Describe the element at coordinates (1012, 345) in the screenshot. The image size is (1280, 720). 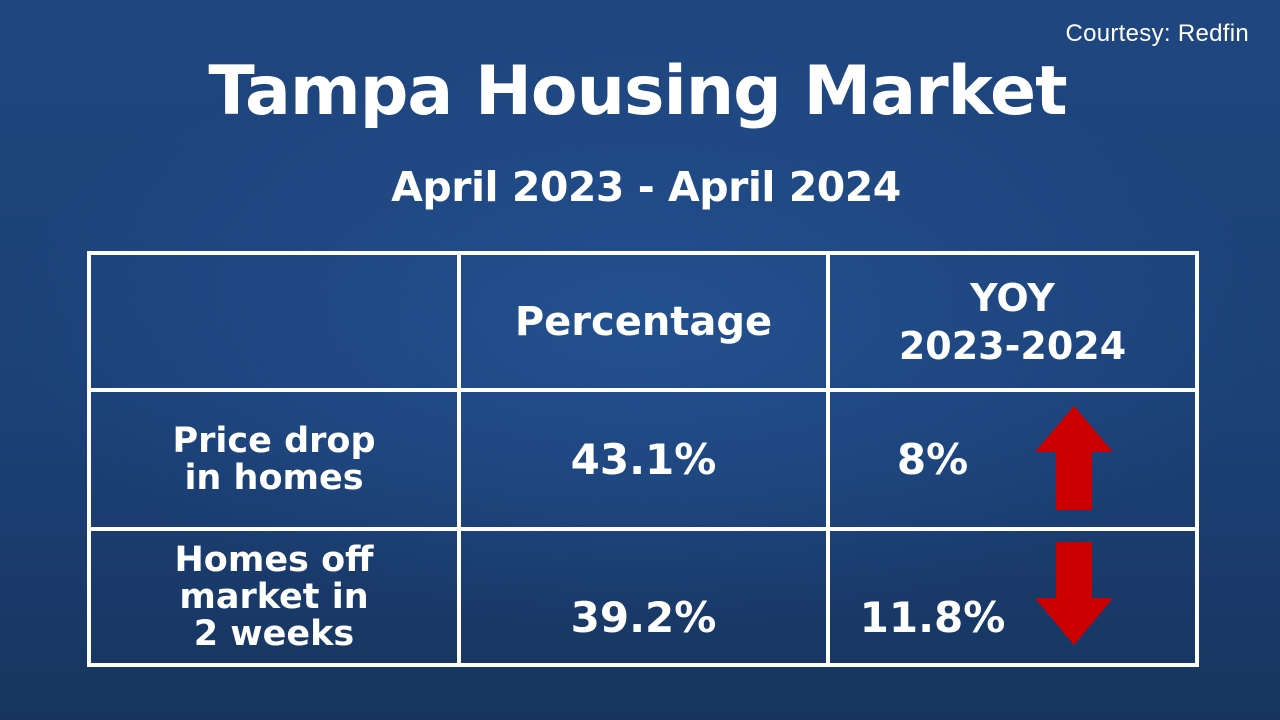
I see `header-yoy-line2: 2023-2024` at that location.